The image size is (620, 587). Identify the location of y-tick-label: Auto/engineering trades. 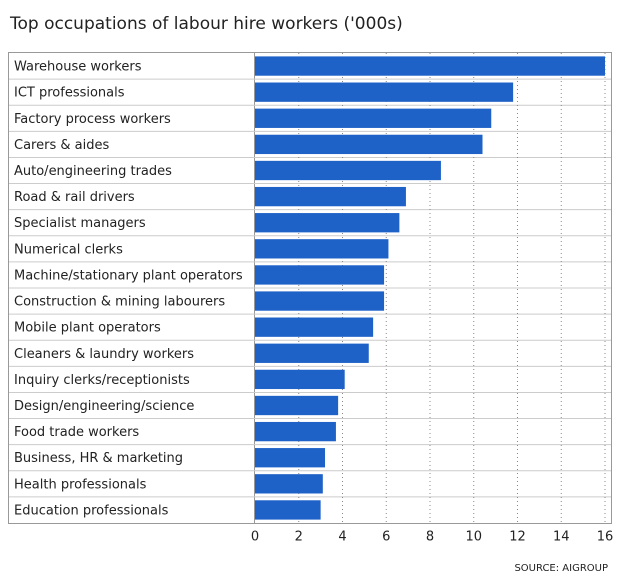
(93, 171).